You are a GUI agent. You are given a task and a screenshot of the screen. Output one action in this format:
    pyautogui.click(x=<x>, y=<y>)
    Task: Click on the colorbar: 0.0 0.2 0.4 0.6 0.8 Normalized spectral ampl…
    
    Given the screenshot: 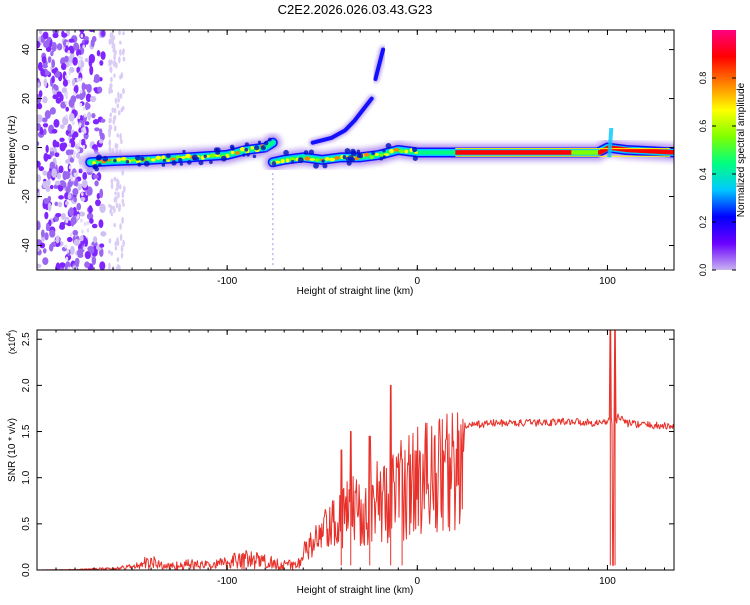 What is the action you would take?
    pyautogui.click(x=722, y=153)
    